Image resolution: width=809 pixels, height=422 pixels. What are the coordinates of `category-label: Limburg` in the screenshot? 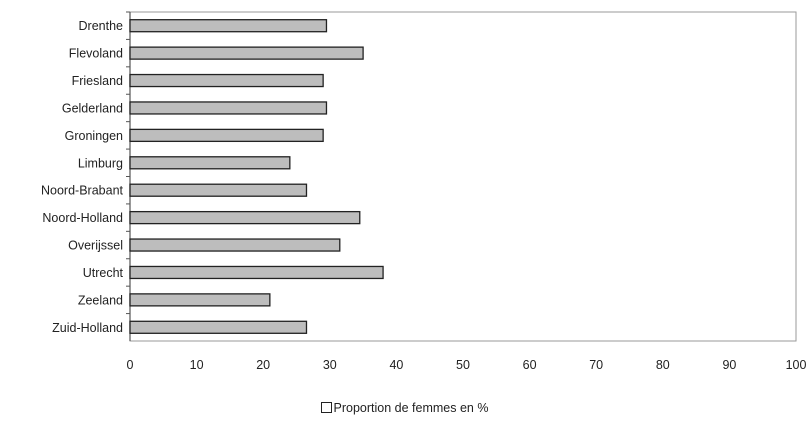 It's located at (100, 163).